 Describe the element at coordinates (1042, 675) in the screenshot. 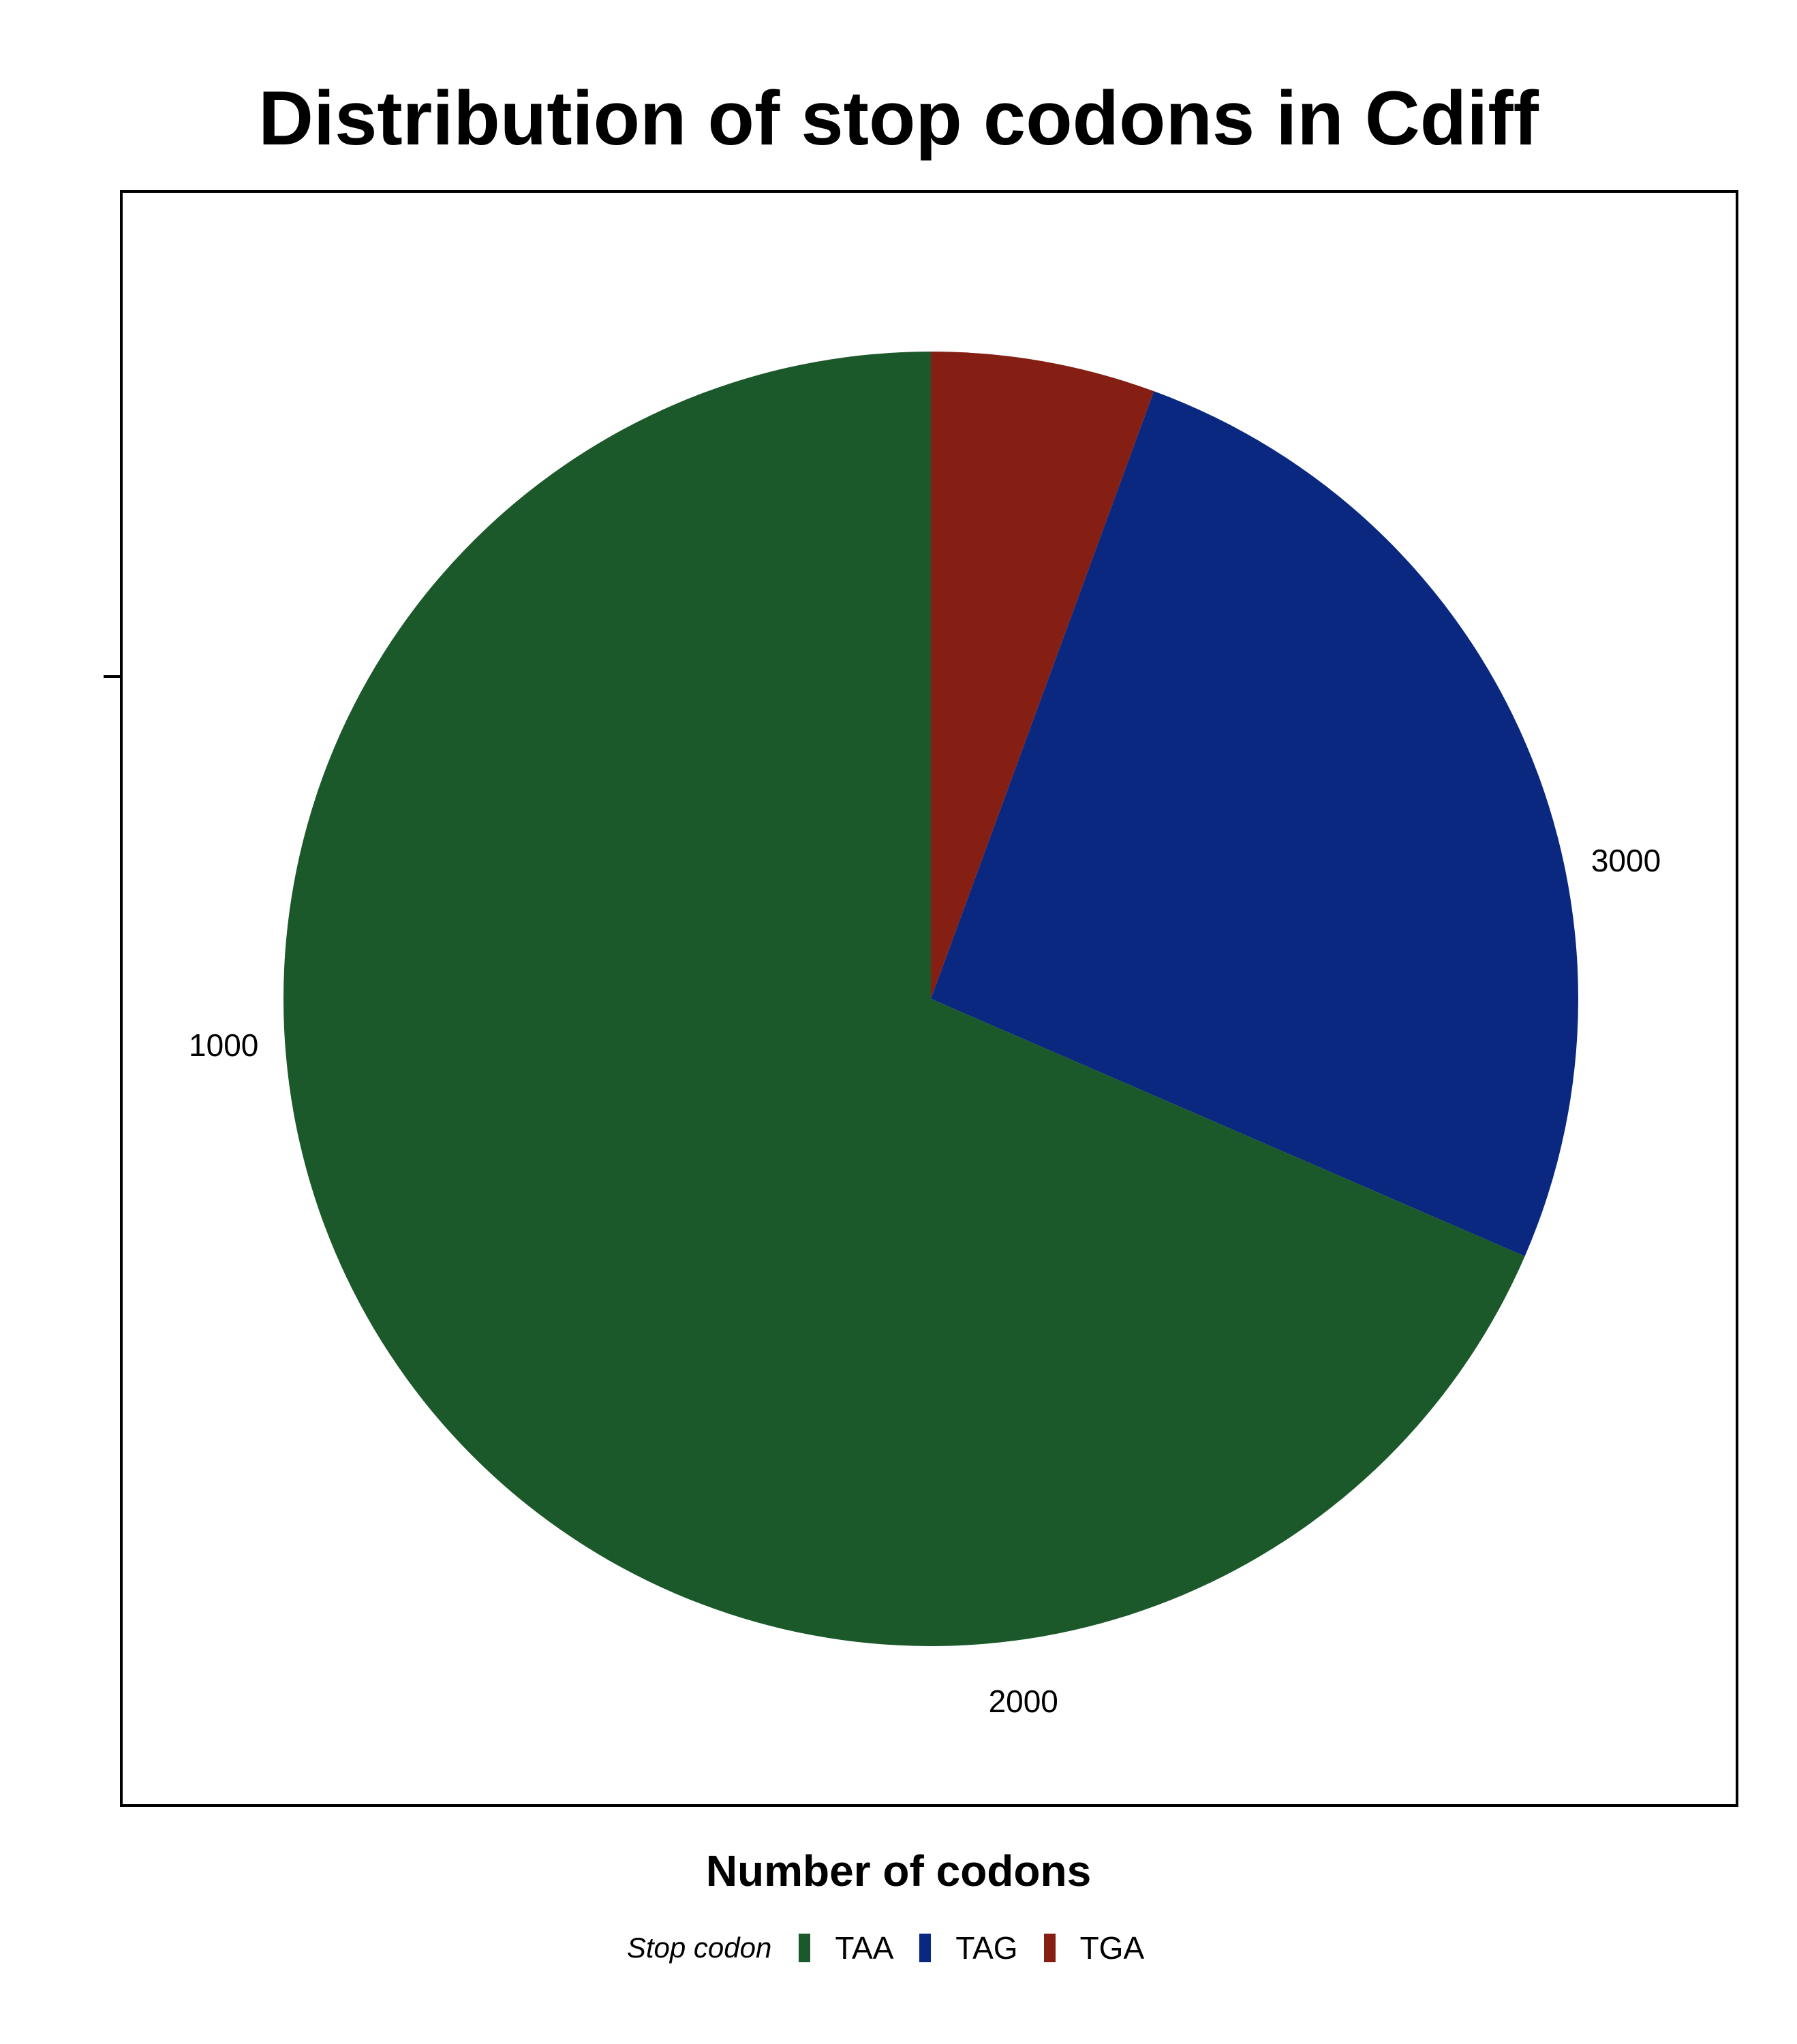

I see `pie-slice-tga` at that location.